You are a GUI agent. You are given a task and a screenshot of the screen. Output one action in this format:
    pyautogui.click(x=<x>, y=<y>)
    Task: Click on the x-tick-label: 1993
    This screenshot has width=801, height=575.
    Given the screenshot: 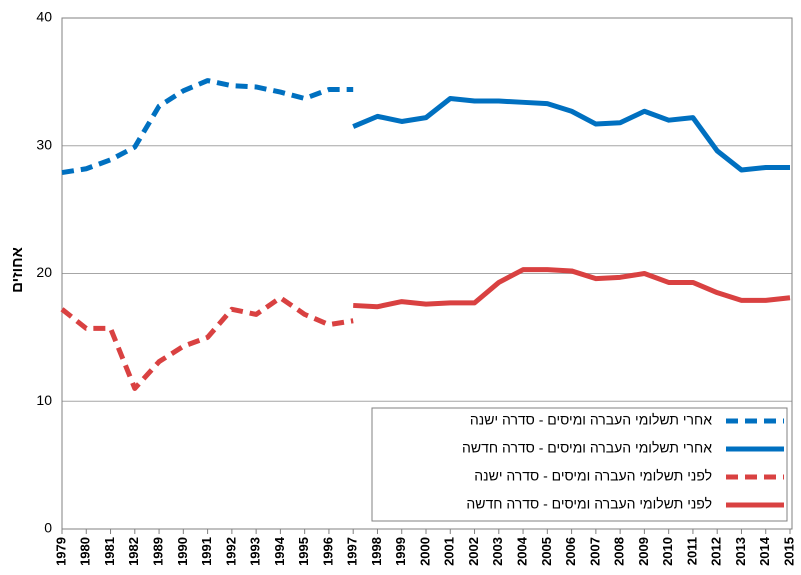 What is the action you would take?
    pyautogui.click(x=255, y=551)
    